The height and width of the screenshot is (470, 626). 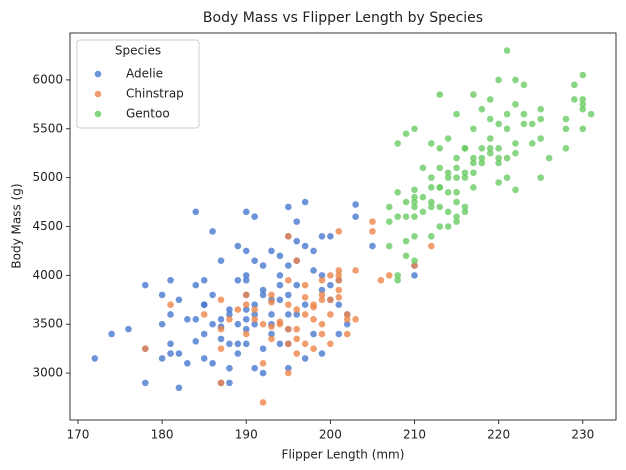 I want to click on x-tick-label: 210, so click(x=414, y=435).